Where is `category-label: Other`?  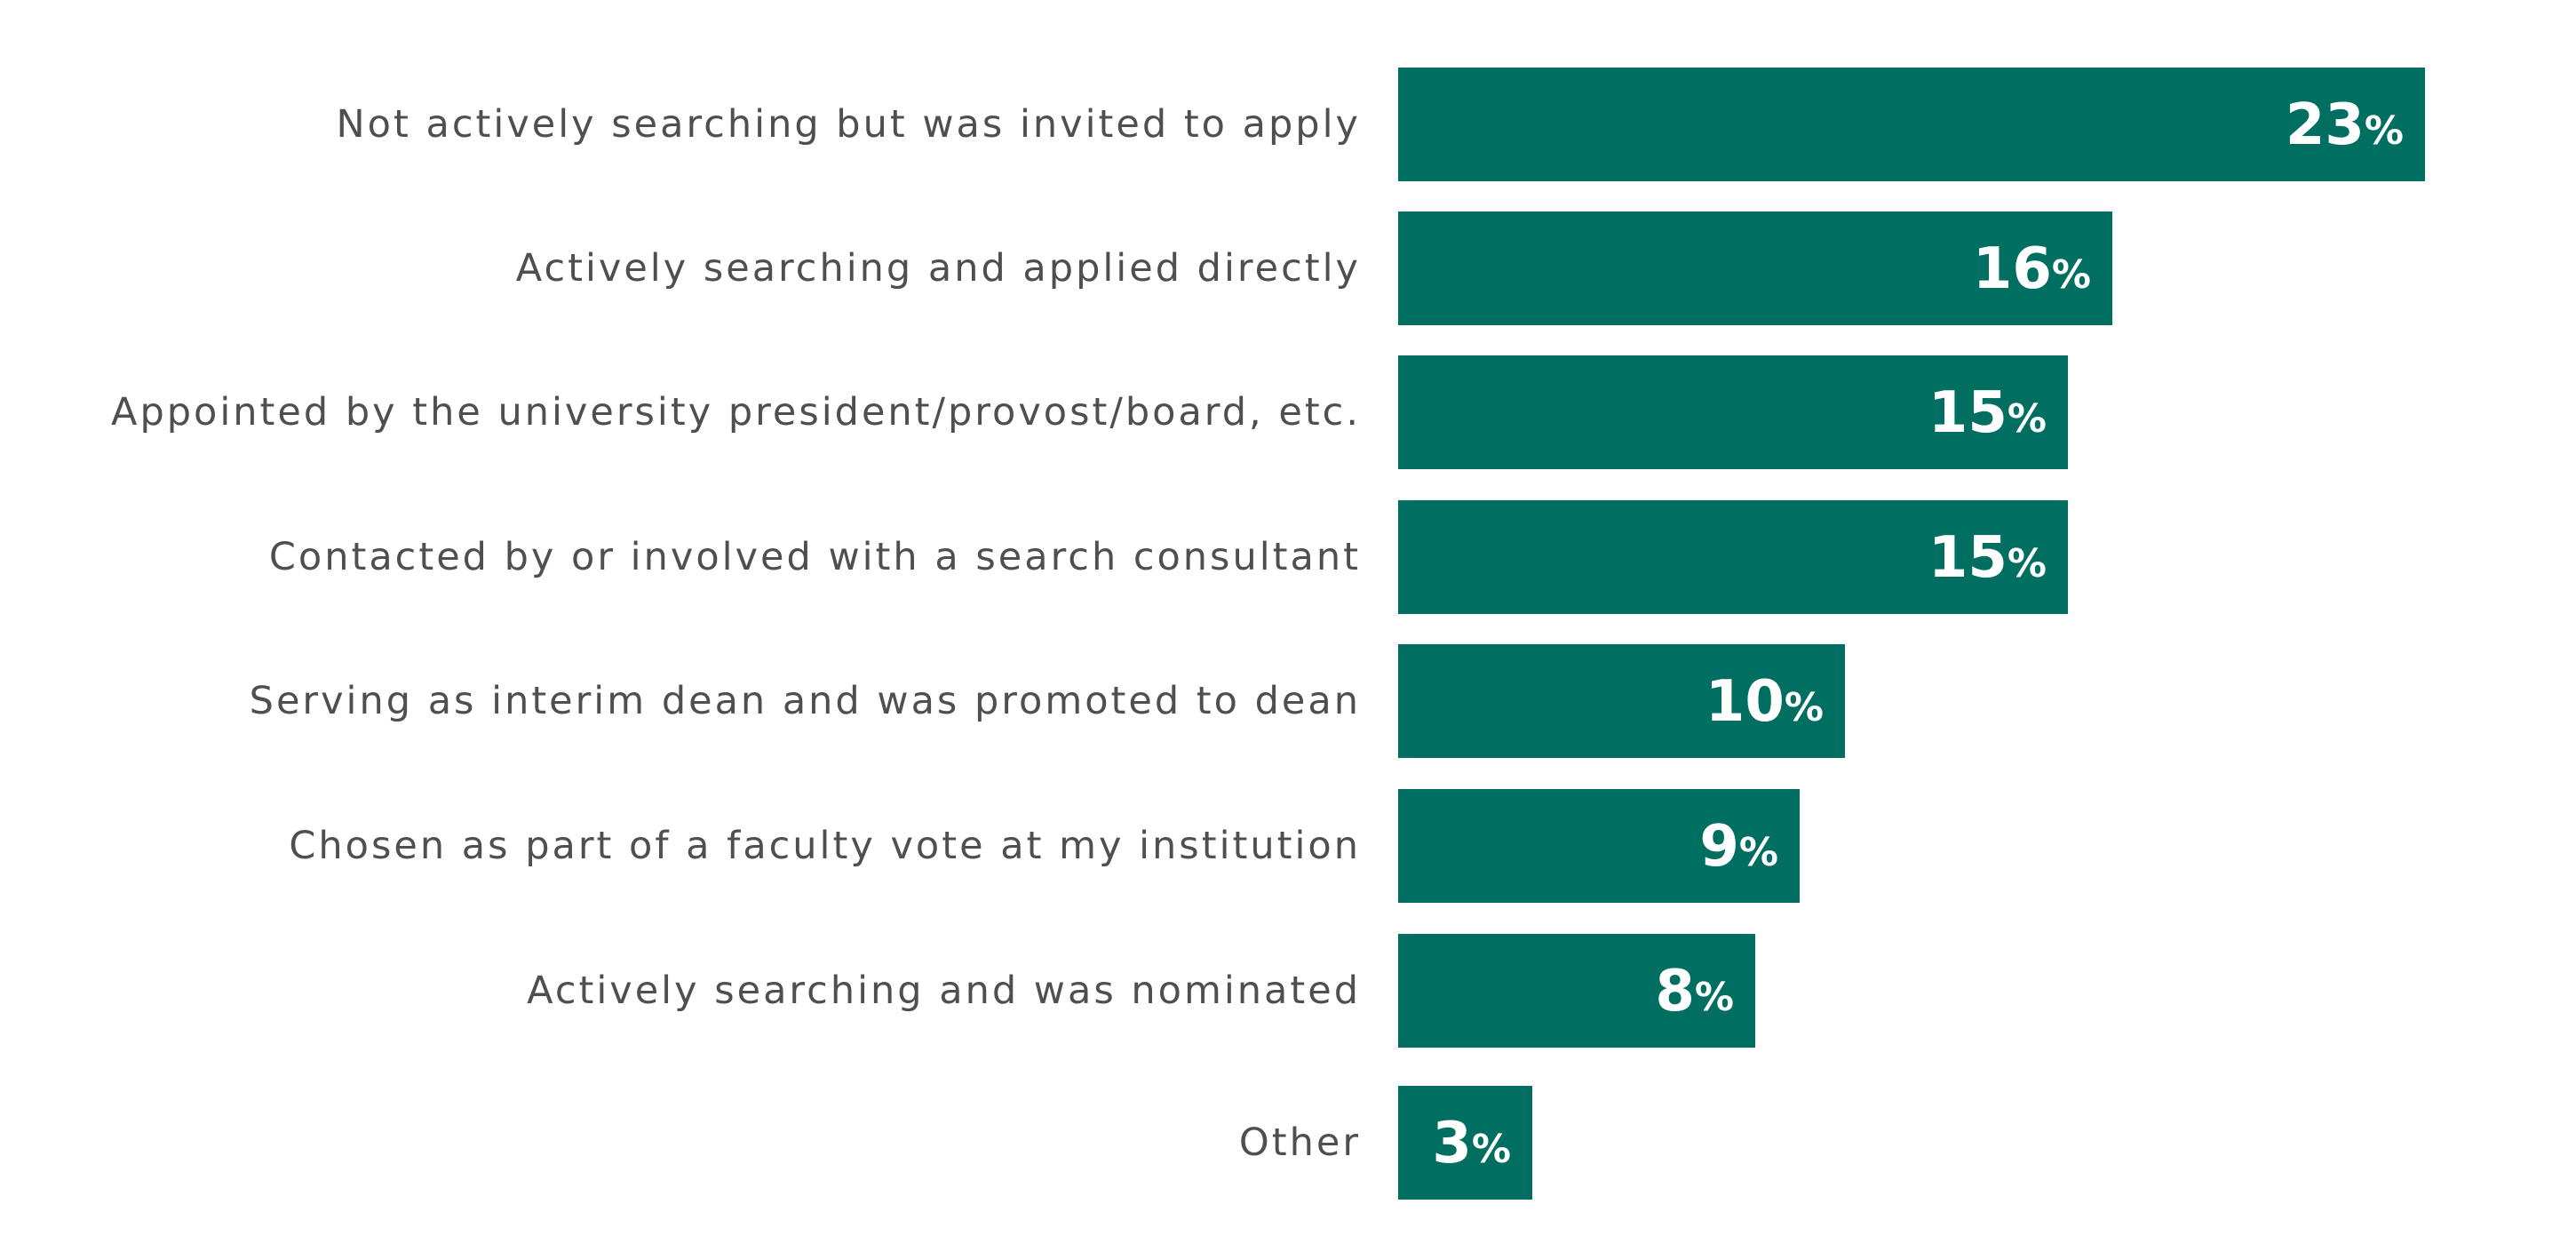
category-label: Other is located at coordinates (1300, 1143).